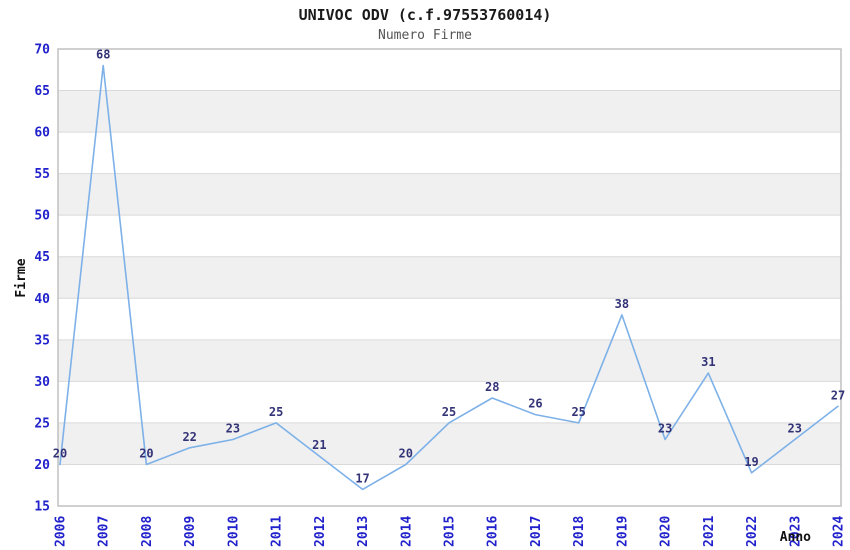 The height and width of the screenshot is (550, 850). Describe the element at coordinates (425, 15) in the screenshot. I see `chart-title: UNIVOC ODV (c.f.97553760014)` at that location.